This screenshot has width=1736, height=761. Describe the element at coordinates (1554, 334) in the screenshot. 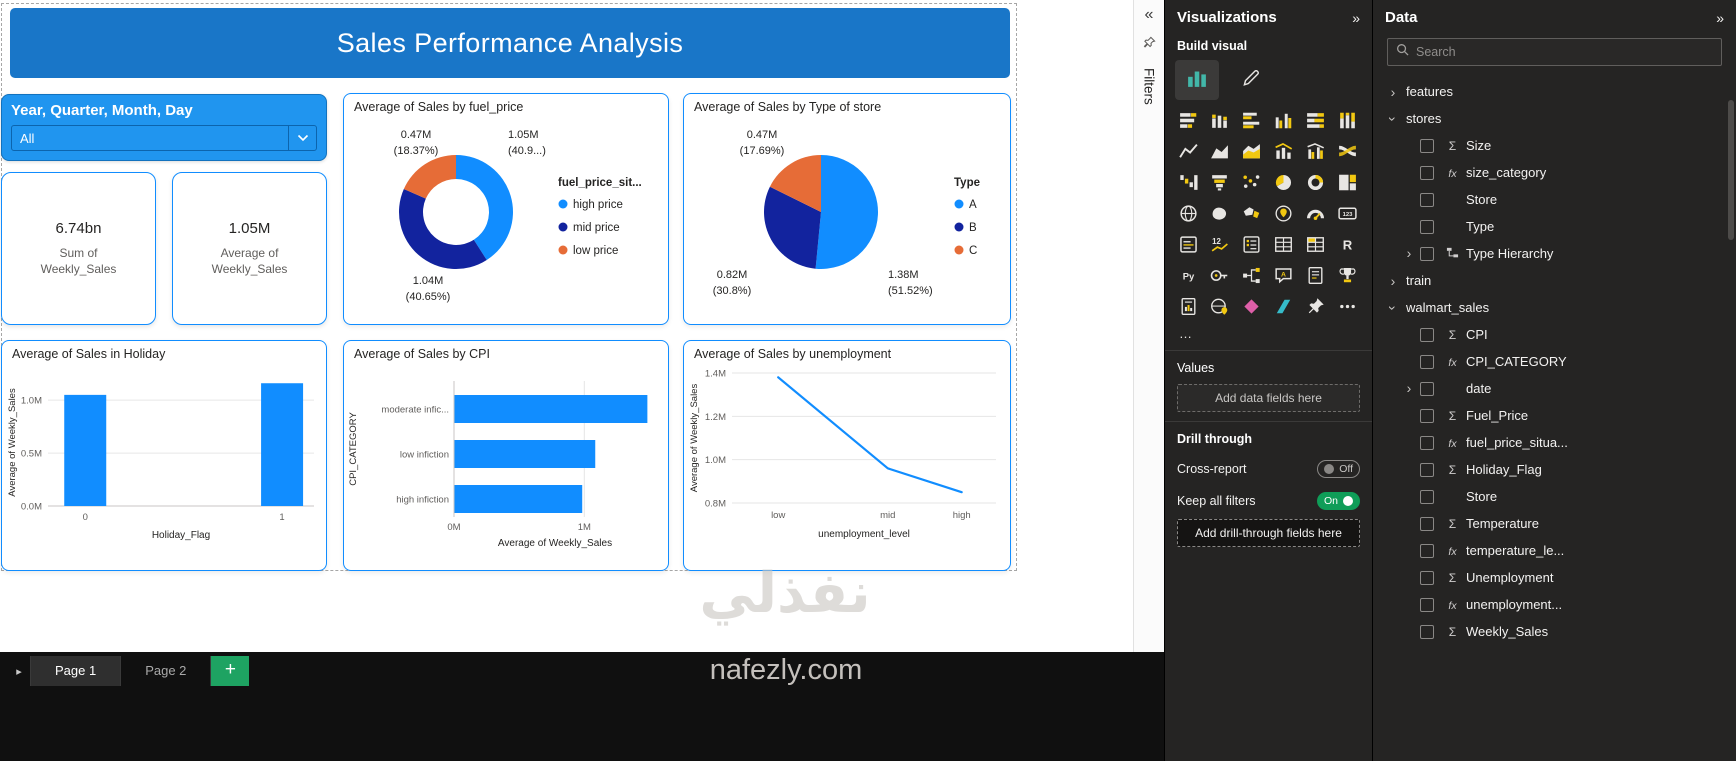

I see `field-cpi: Σ CPI` at that location.